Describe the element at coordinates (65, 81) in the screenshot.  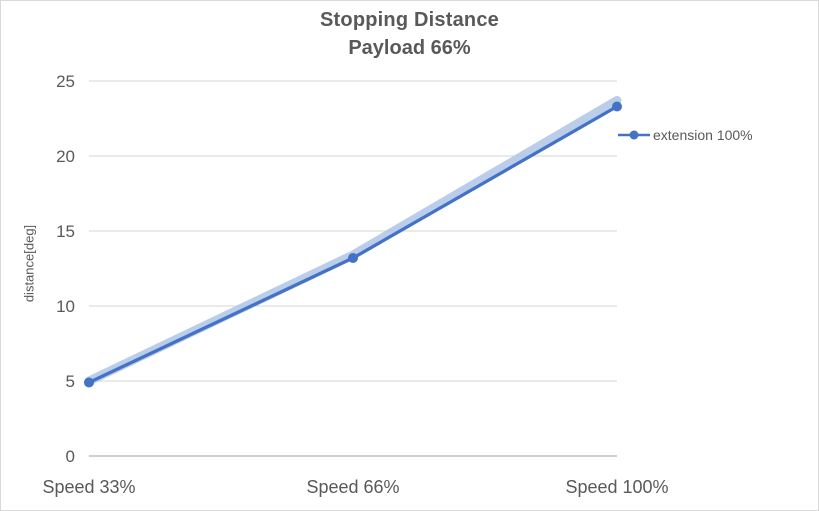
I see `y-tick-label: 25` at that location.